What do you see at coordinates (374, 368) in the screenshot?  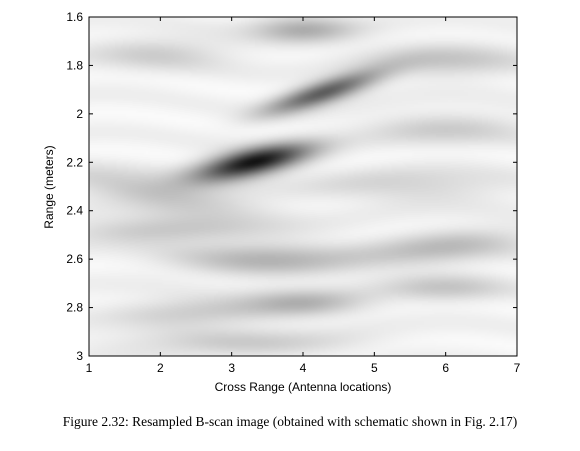 I see `x-tick-label: 5` at bounding box center [374, 368].